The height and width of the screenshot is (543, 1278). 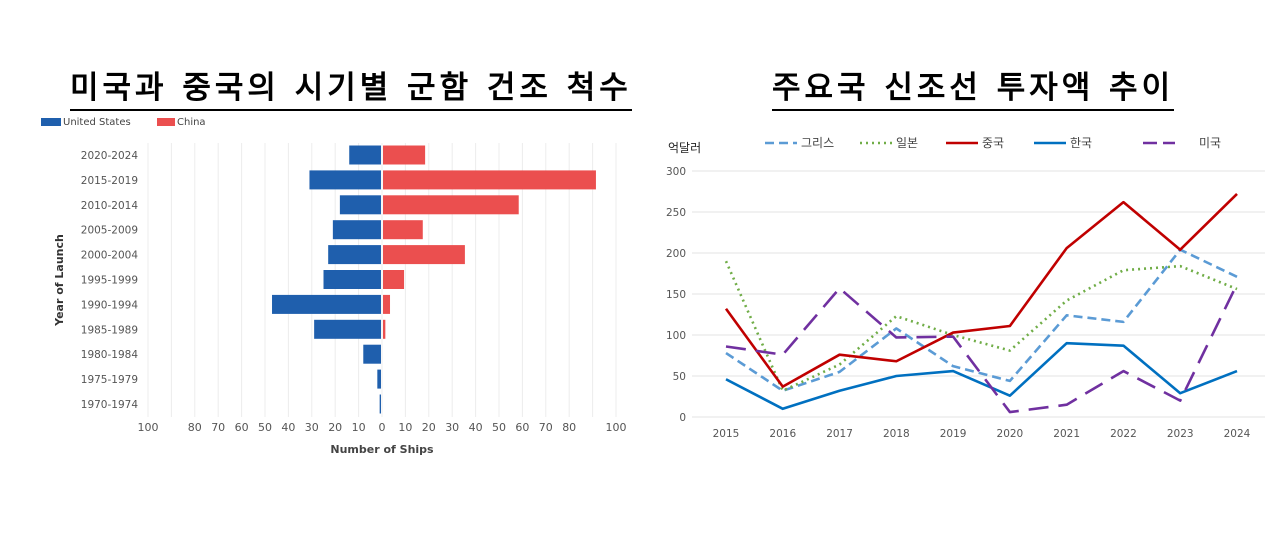 What do you see at coordinates (676, 254) in the screenshot?
I see `y-tick-label: 200` at bounding box center [676, 254].